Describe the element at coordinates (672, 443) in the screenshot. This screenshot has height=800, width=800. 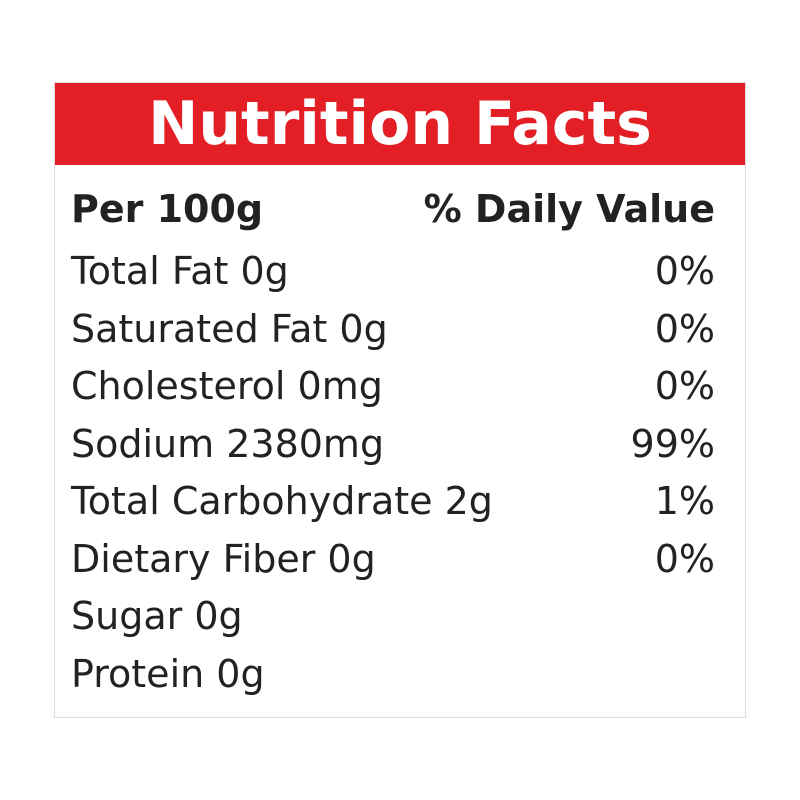
I see `daily-value: 99%` at that location.